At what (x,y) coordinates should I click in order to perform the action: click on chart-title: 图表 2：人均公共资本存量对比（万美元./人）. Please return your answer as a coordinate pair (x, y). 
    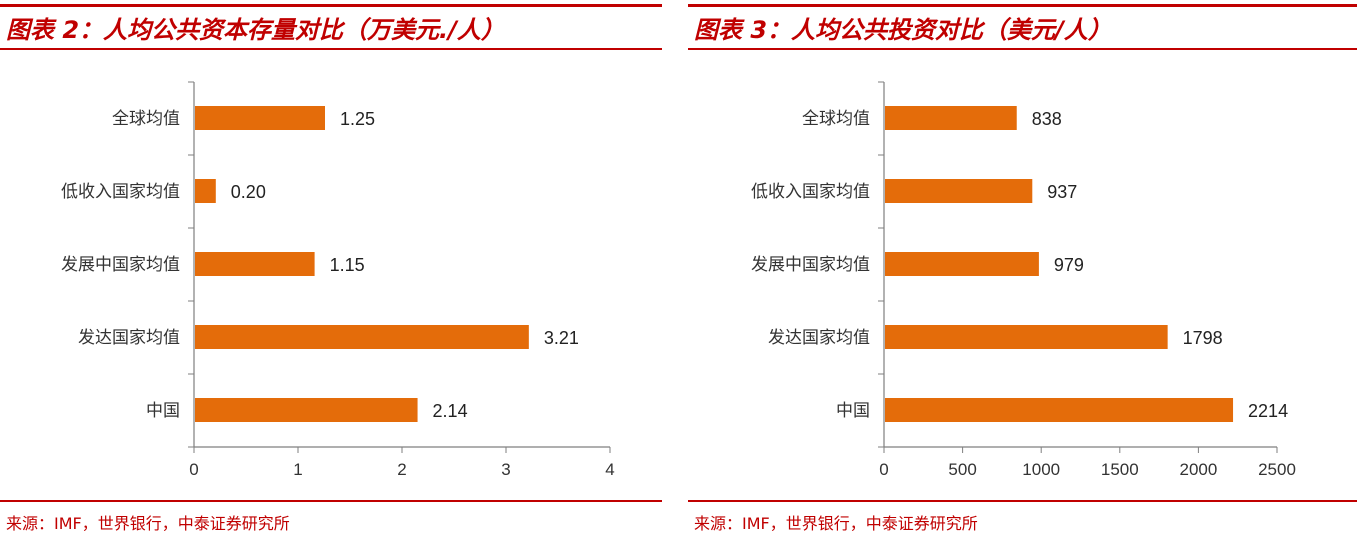
    Looking at the image, I should click on (255, 30).